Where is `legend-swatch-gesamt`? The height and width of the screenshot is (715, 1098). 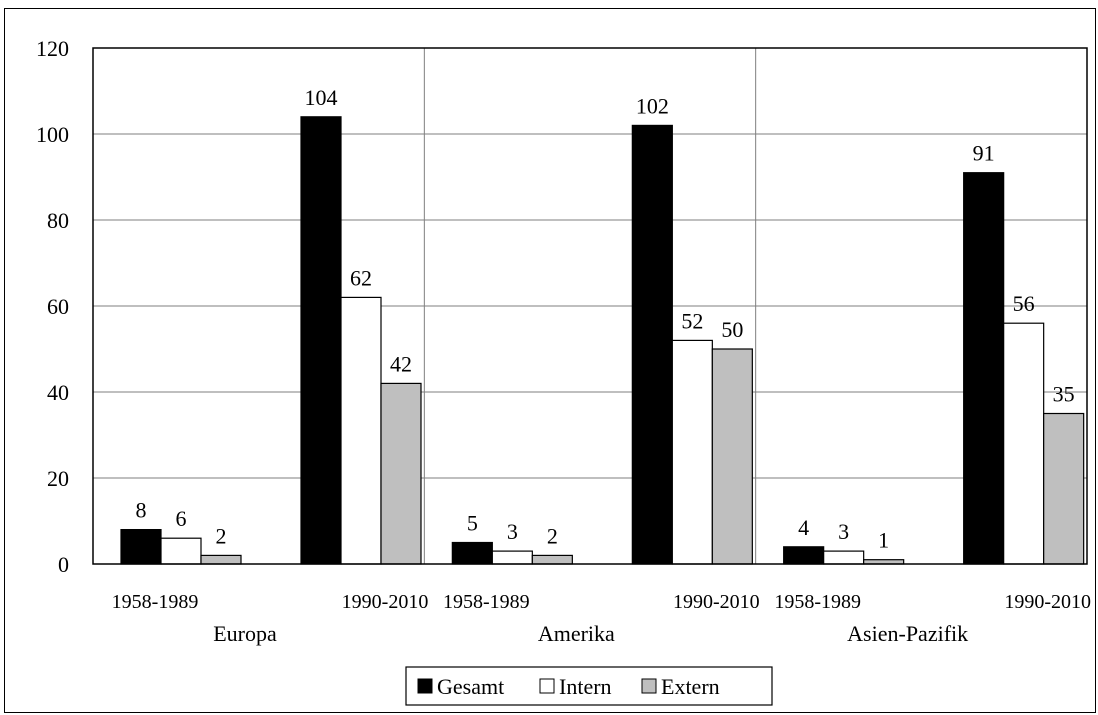
legend-swatch-gesamt is located at coordinates (425, 686).